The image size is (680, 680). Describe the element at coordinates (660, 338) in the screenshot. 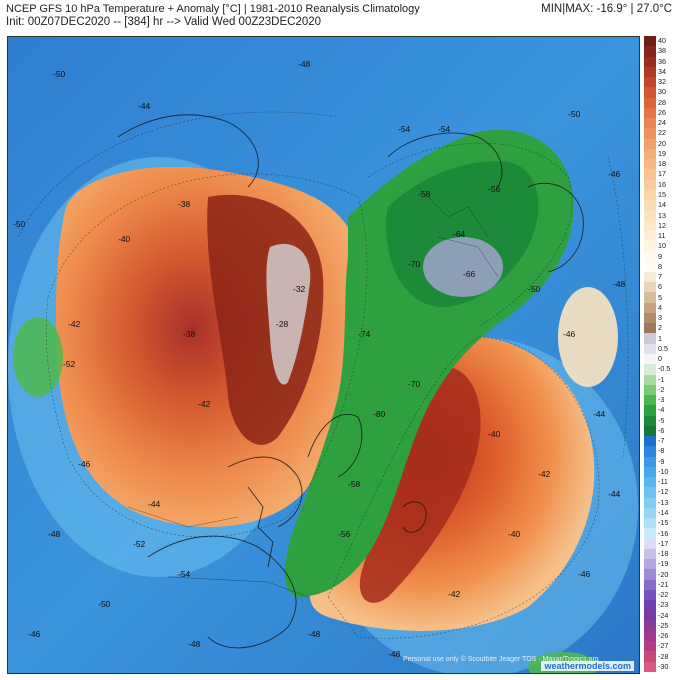

I see `colorbar-tick-label: 1` at that location.